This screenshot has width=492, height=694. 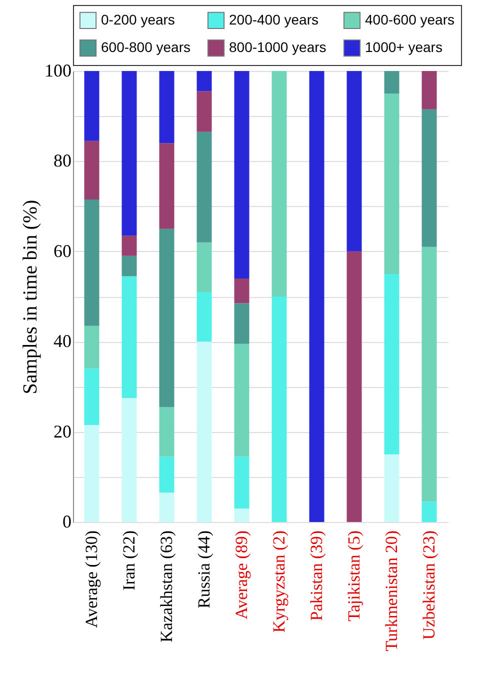 I want to click on x-tick-label: Iran (22), so click(x=128, y=560).